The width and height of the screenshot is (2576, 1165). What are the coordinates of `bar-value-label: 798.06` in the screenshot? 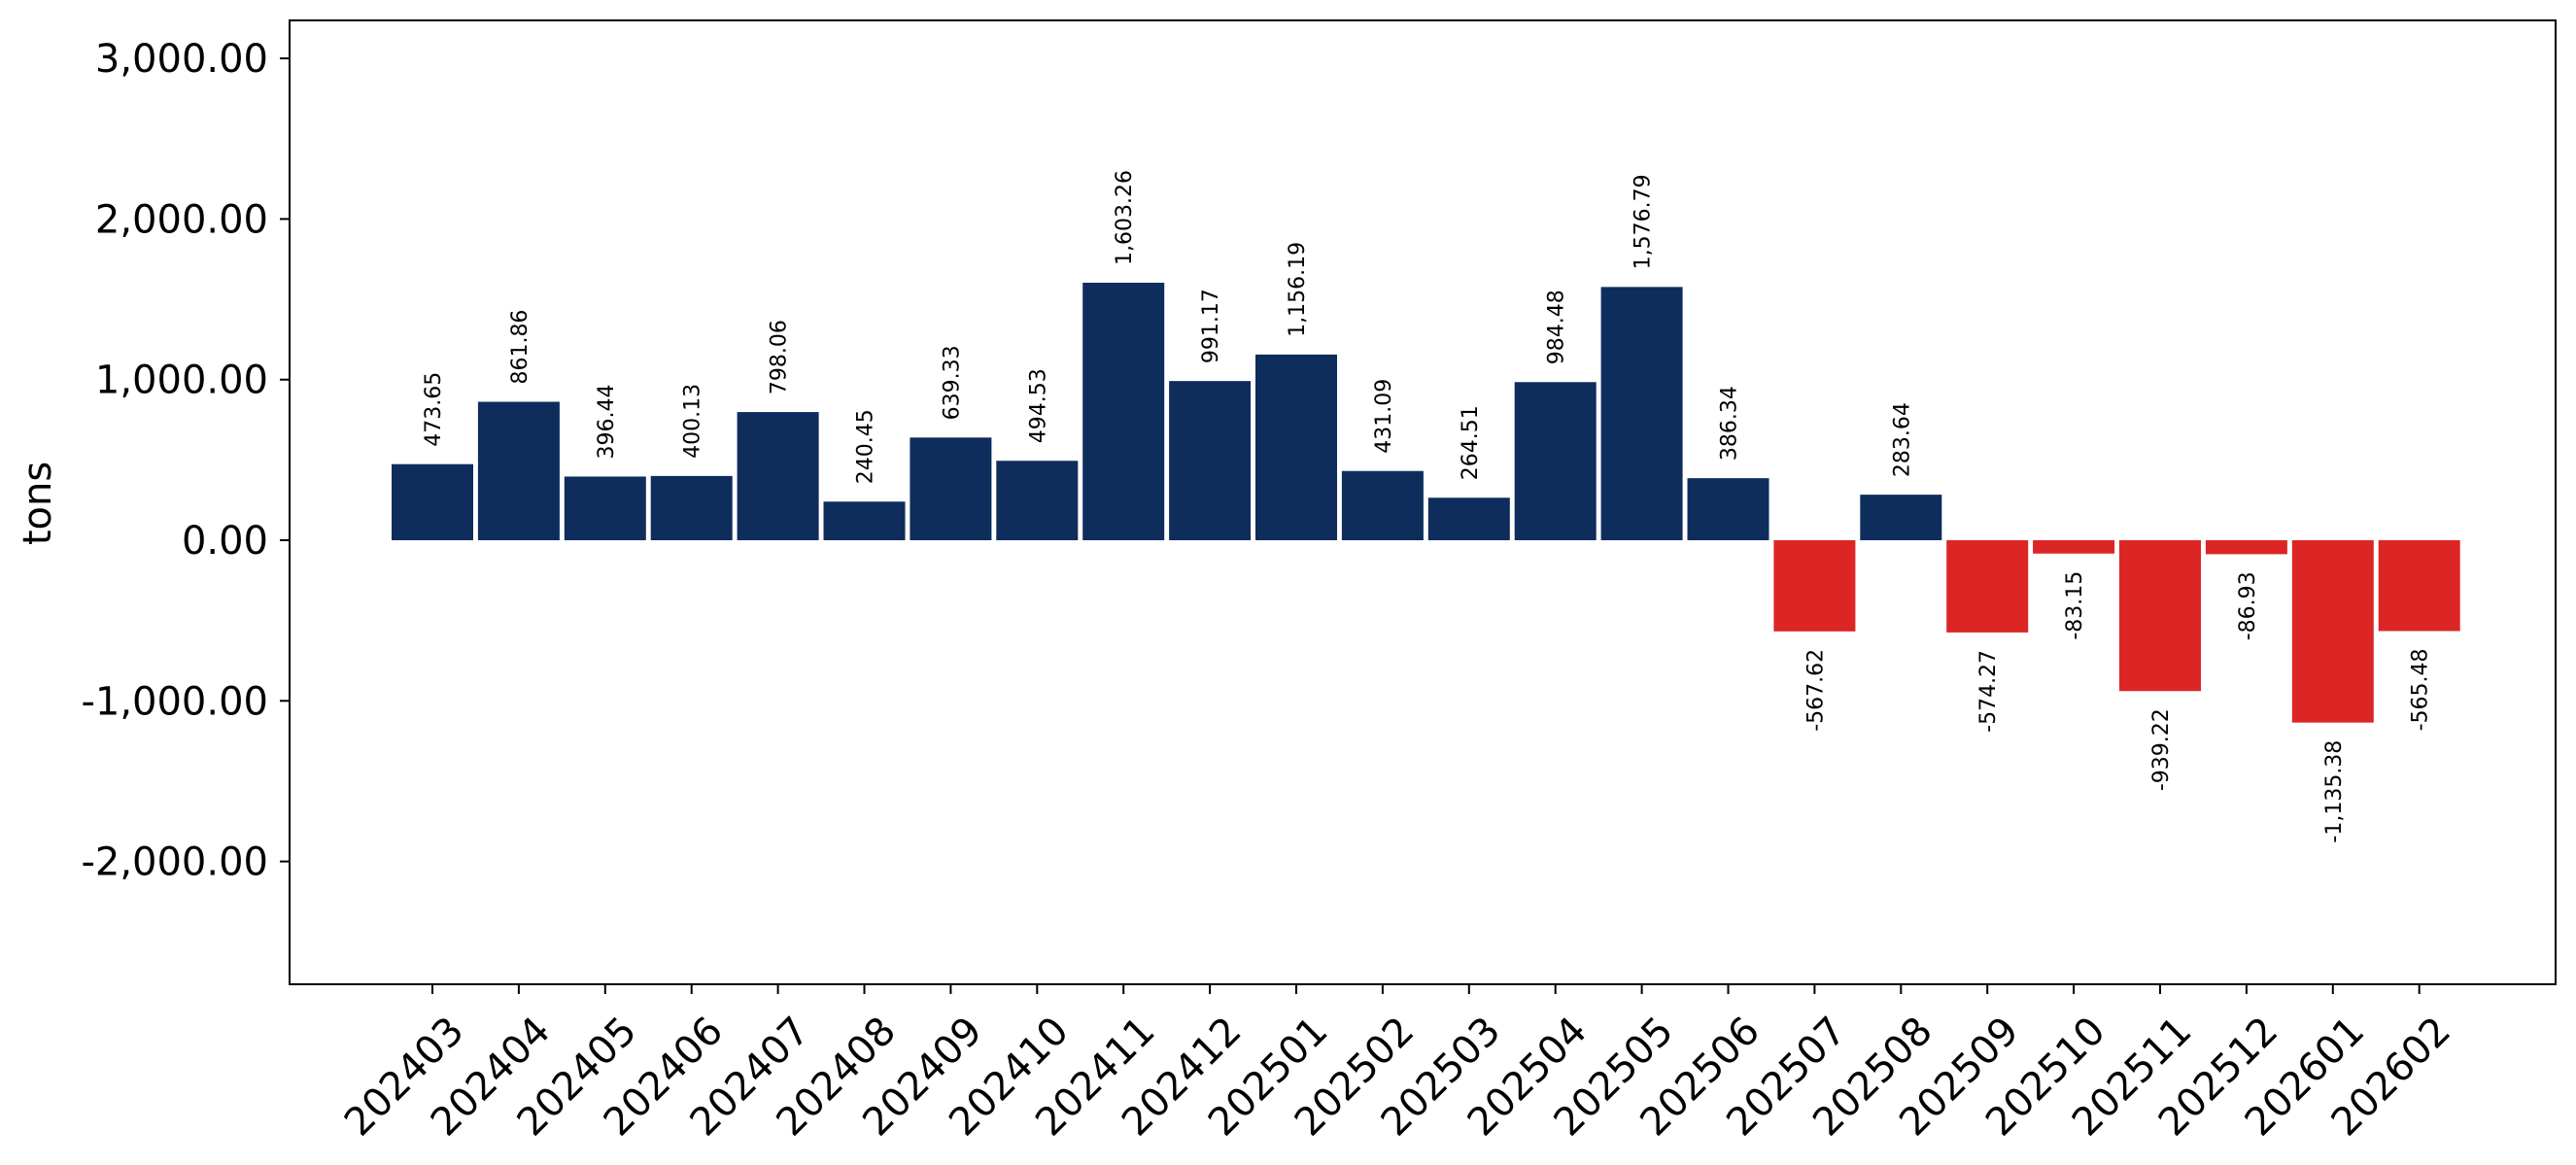 It's located at (780, 357).